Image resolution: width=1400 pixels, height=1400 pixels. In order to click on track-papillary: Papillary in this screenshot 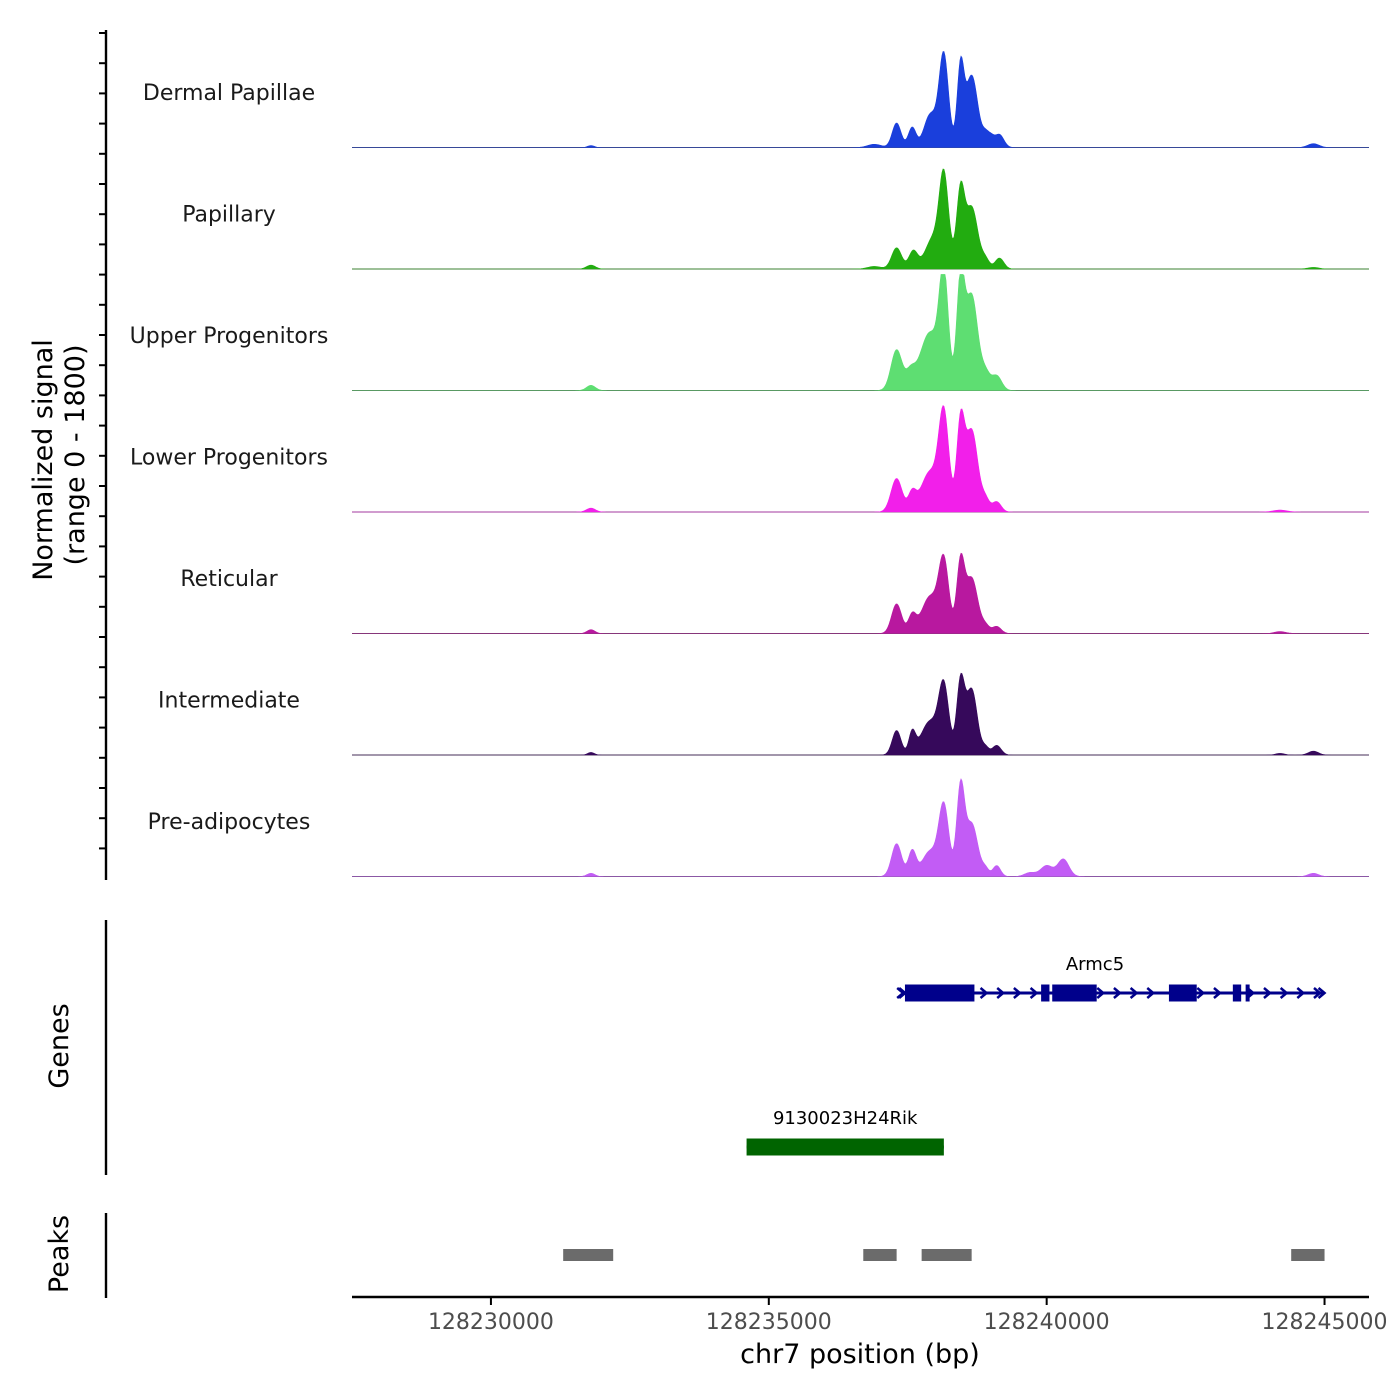, I will do `click(775, 219)`.